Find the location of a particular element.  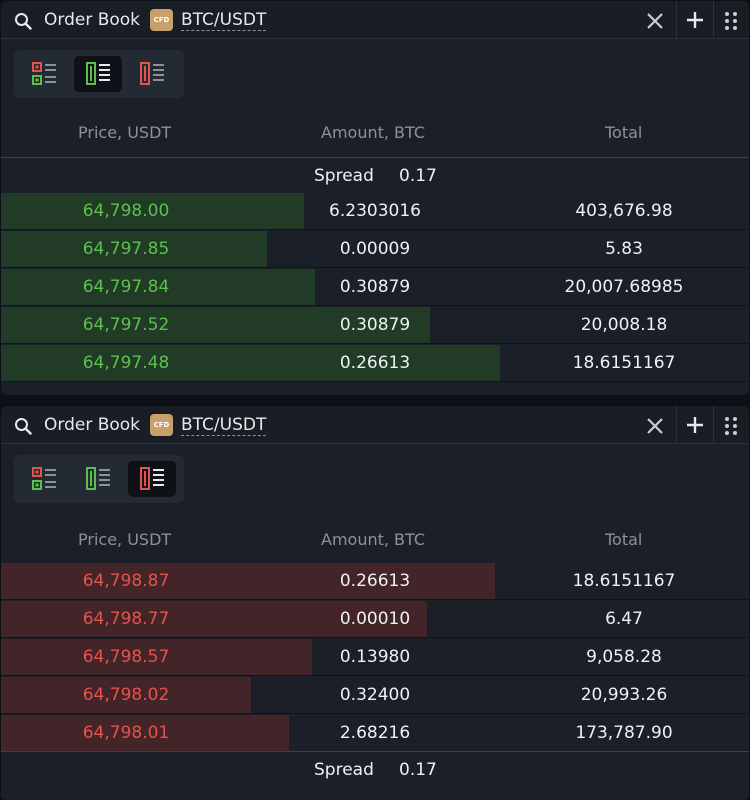

cell-price: 64,797.85 is located at coordinates (126, 249).